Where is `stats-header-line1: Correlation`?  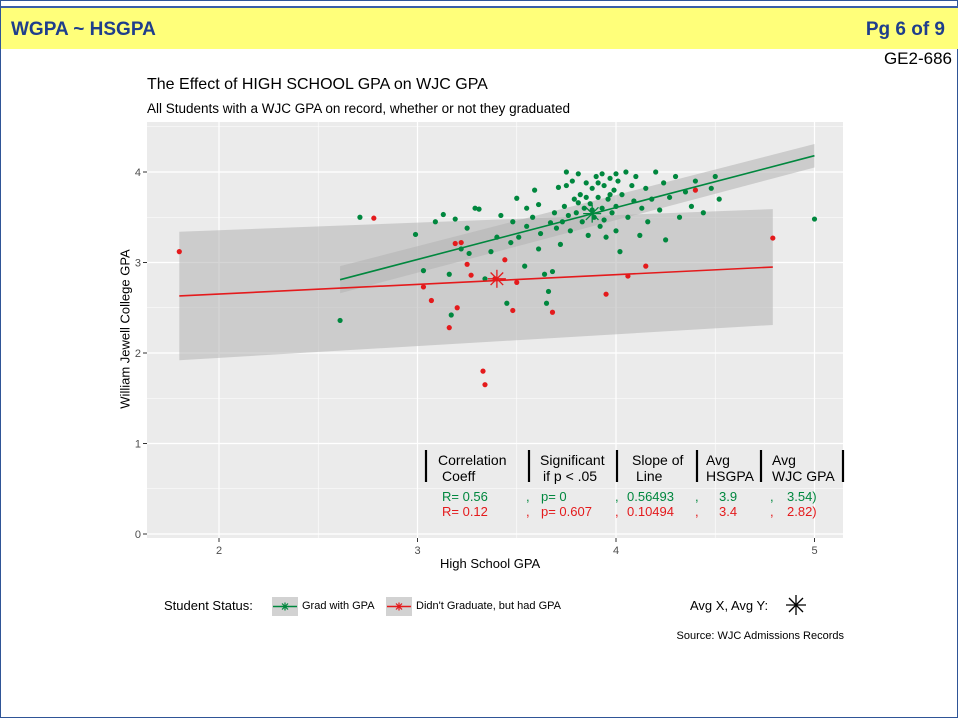
stats-header-line1: Correlation is located at coordinates (472, 460).